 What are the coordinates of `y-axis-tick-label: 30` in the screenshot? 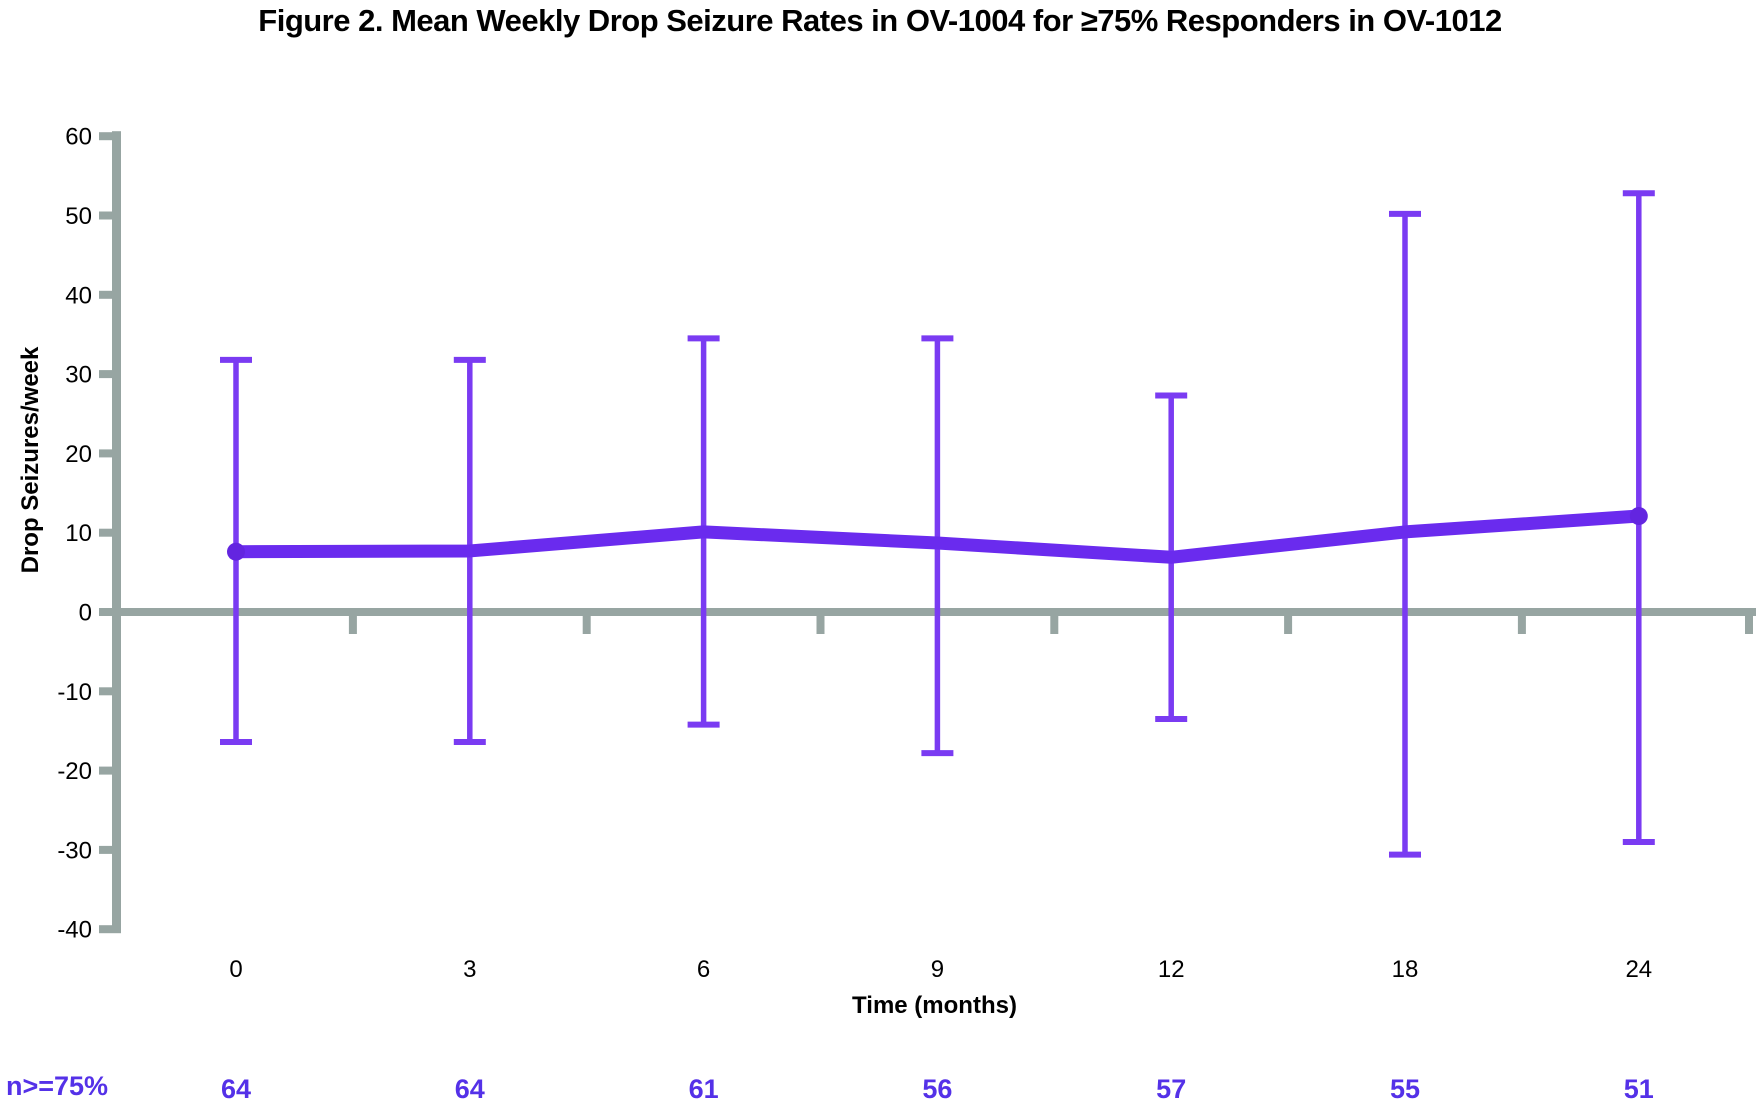 It's located at (78, 375).